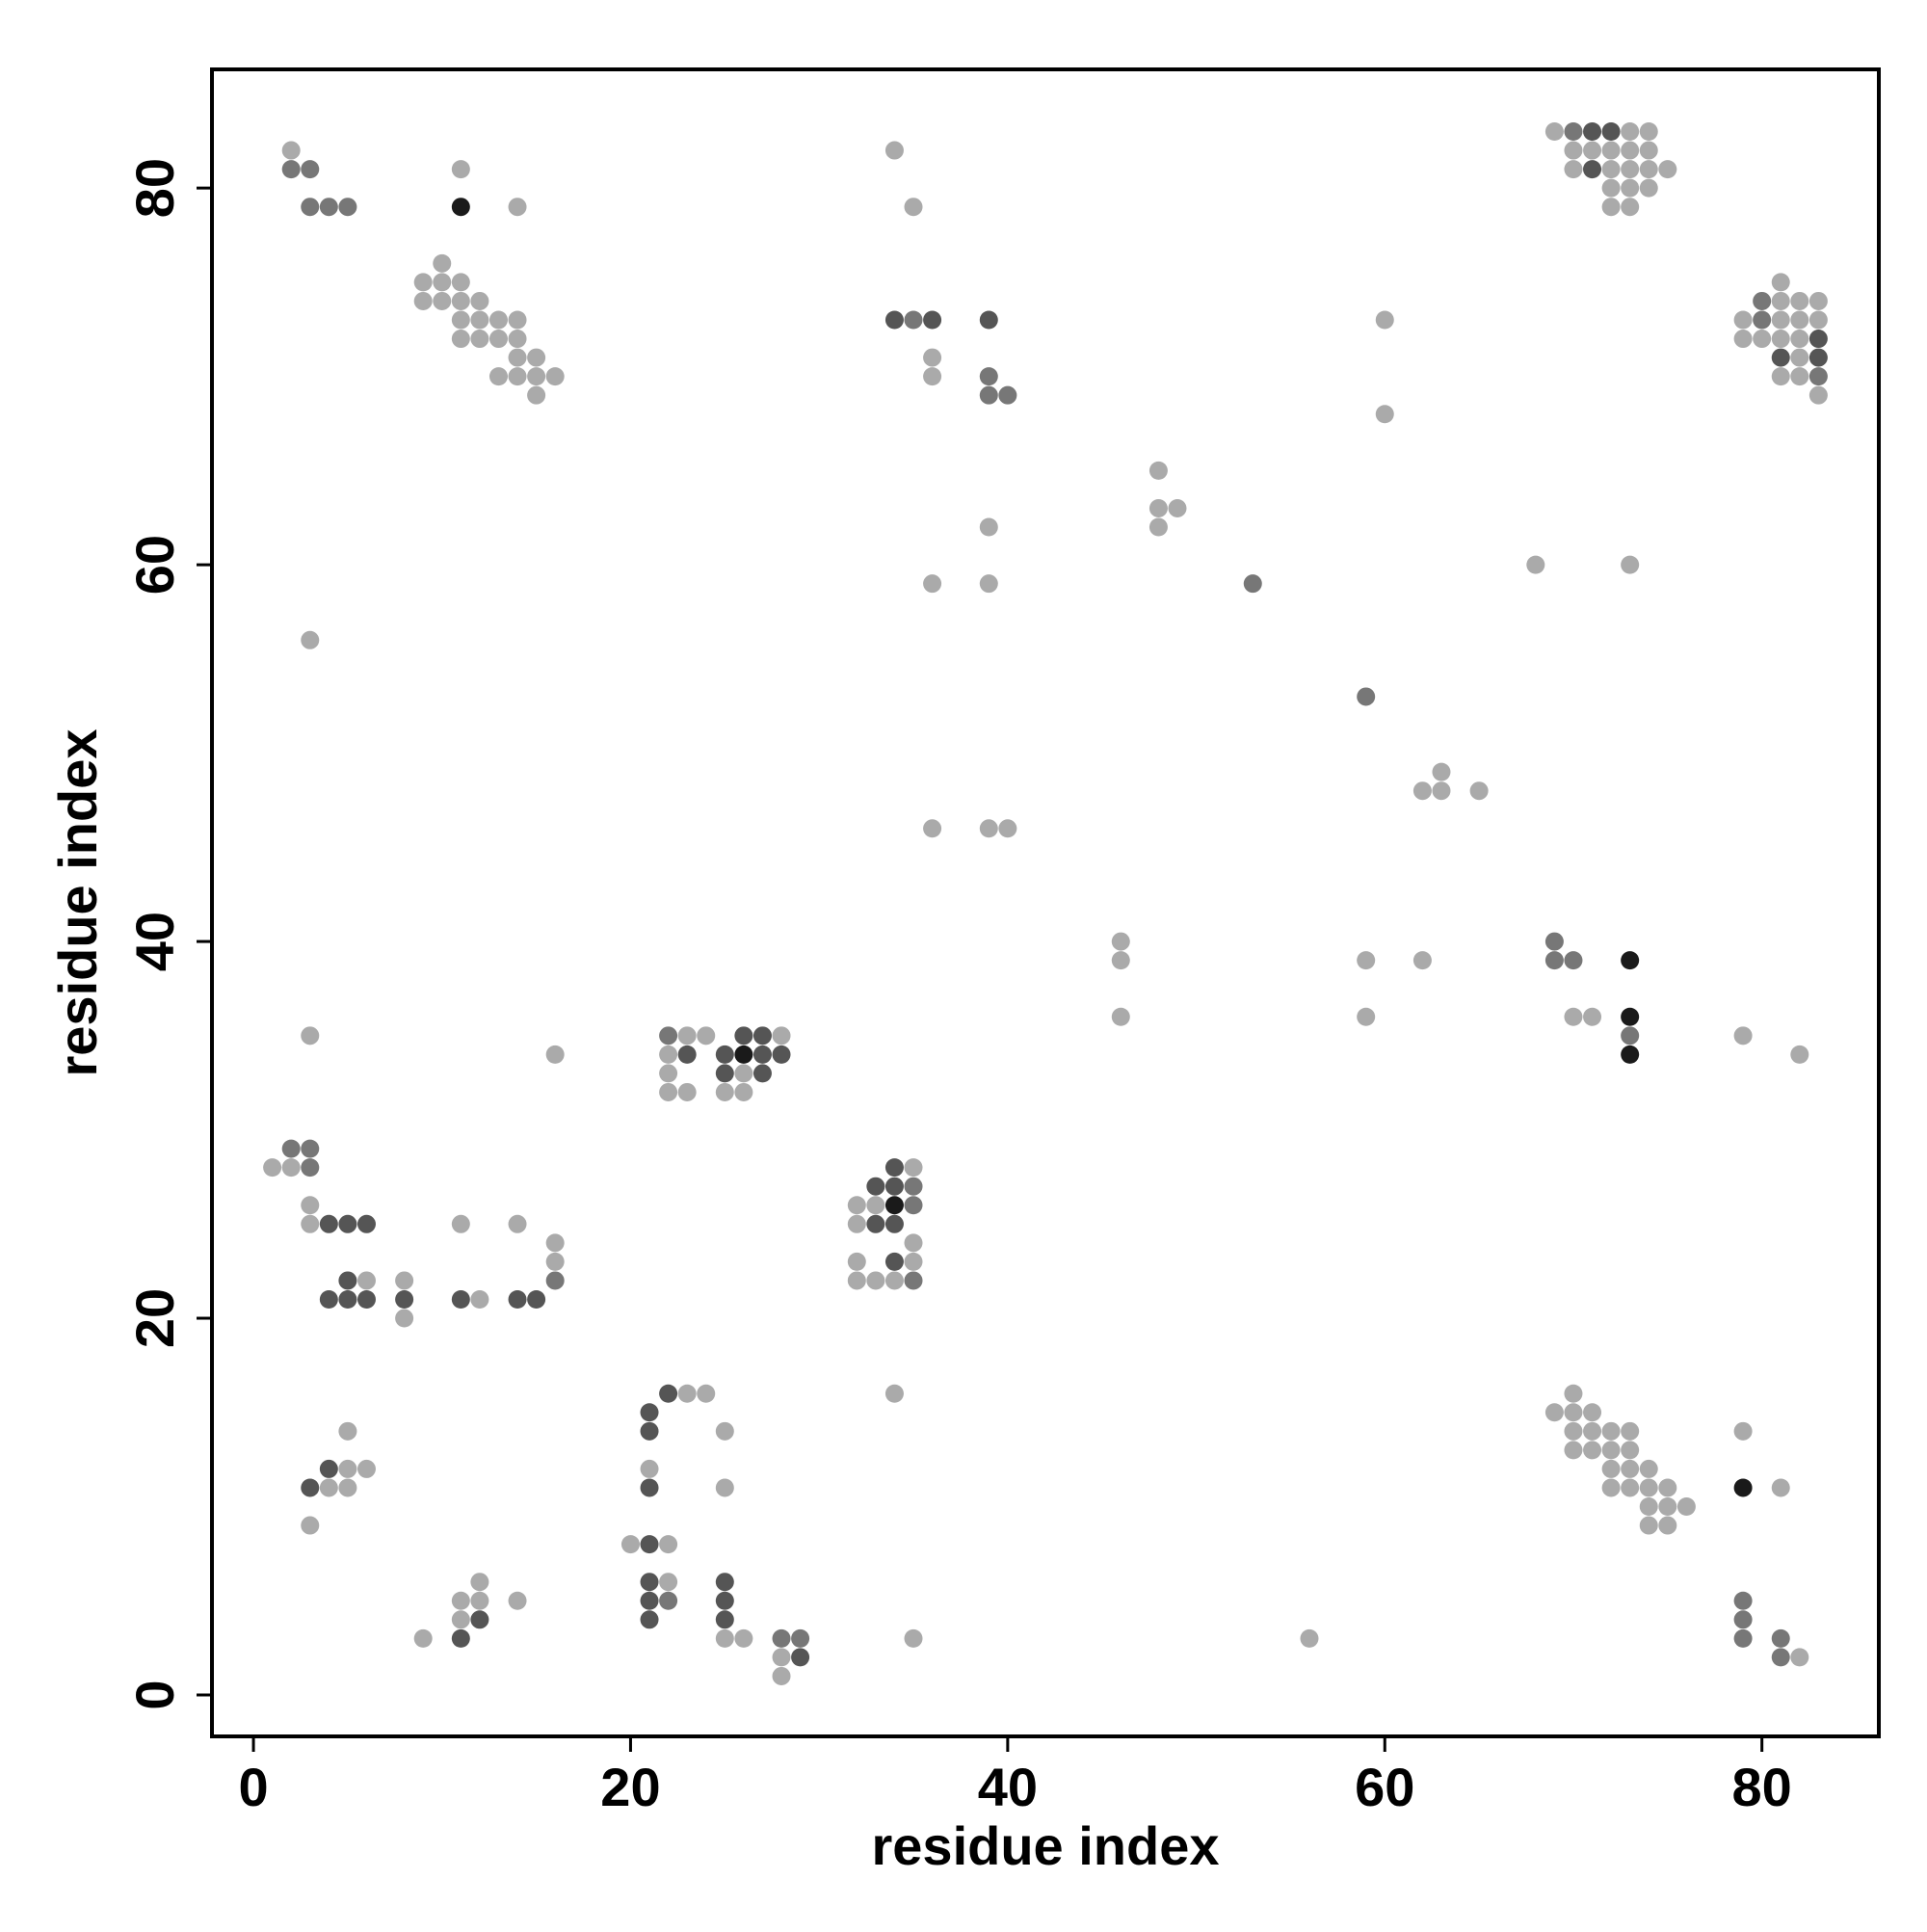  I want to click on y-tick-label: 80, so click(154, 188).